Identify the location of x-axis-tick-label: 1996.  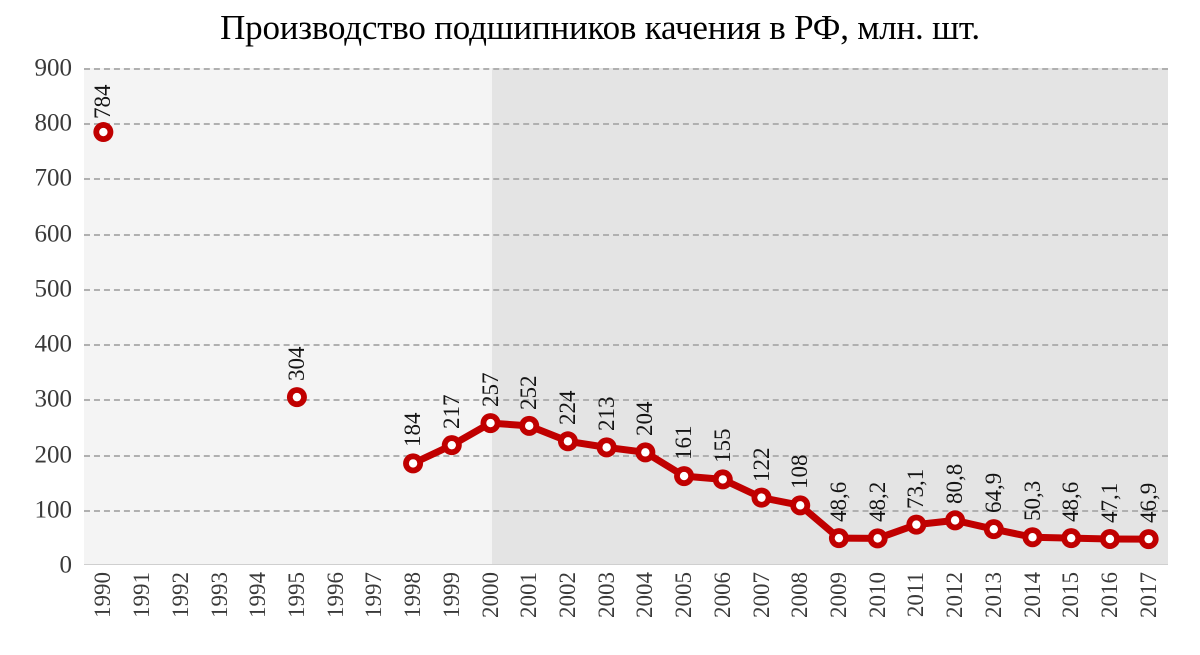
(335, 595).